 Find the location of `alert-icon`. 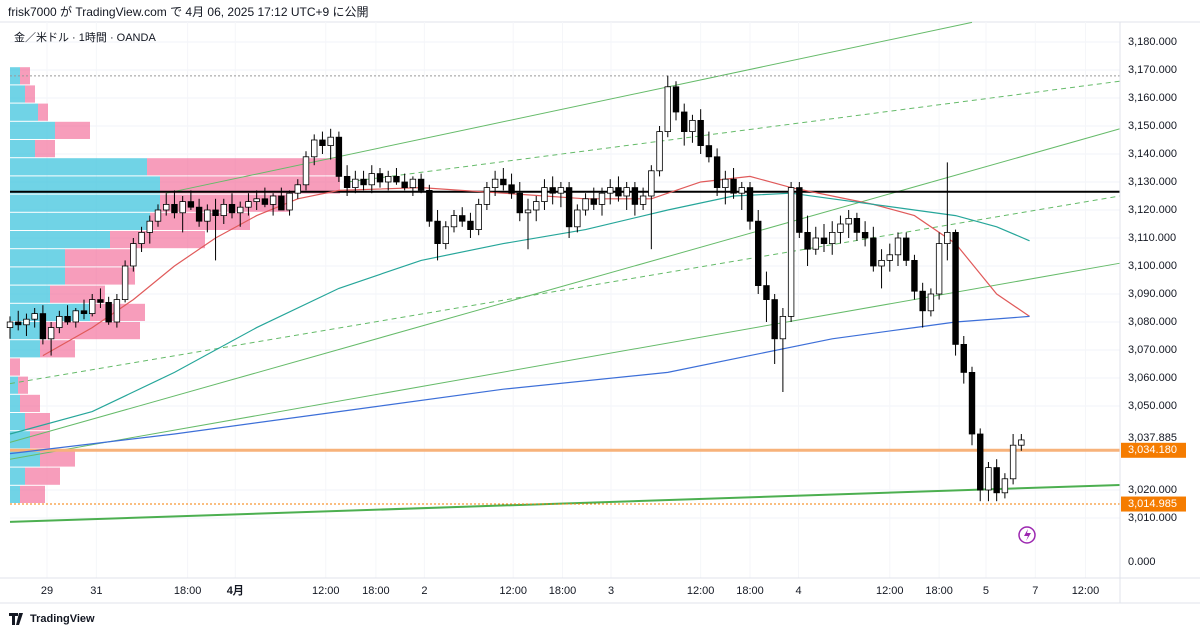

alert-icon is located at coordinates (1027, 535).